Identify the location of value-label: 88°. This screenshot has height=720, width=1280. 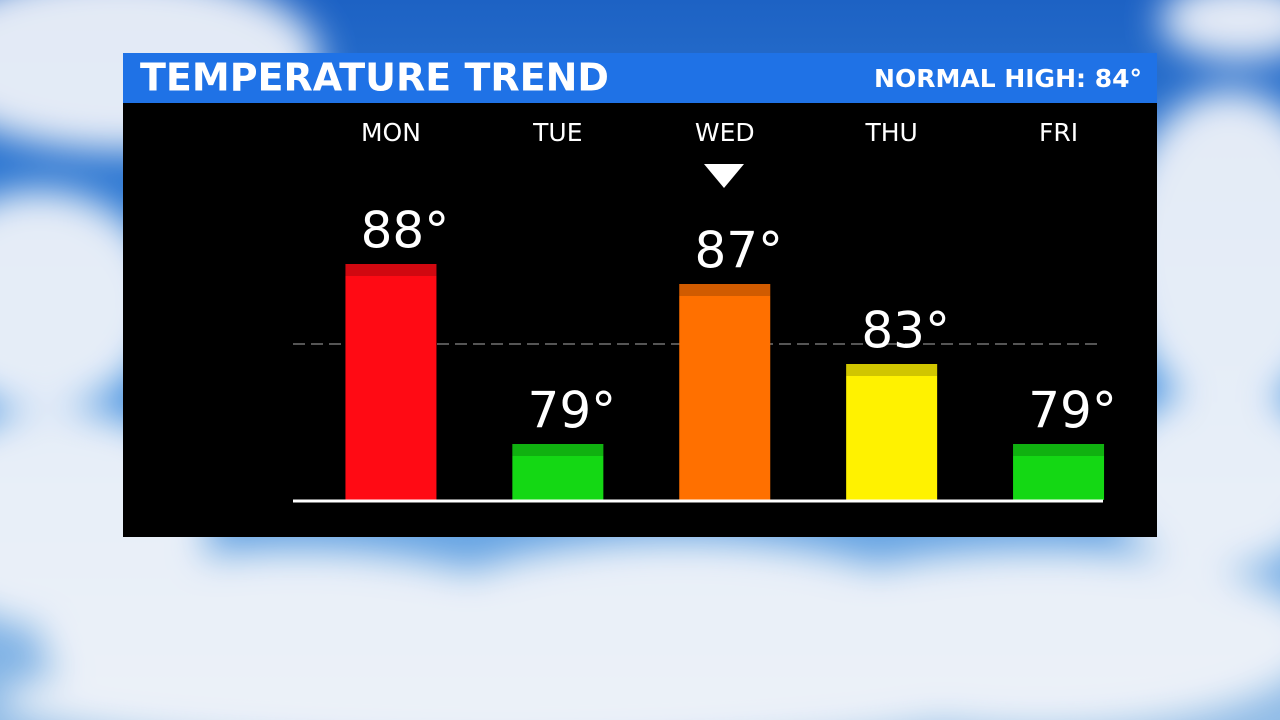
(405, 231).